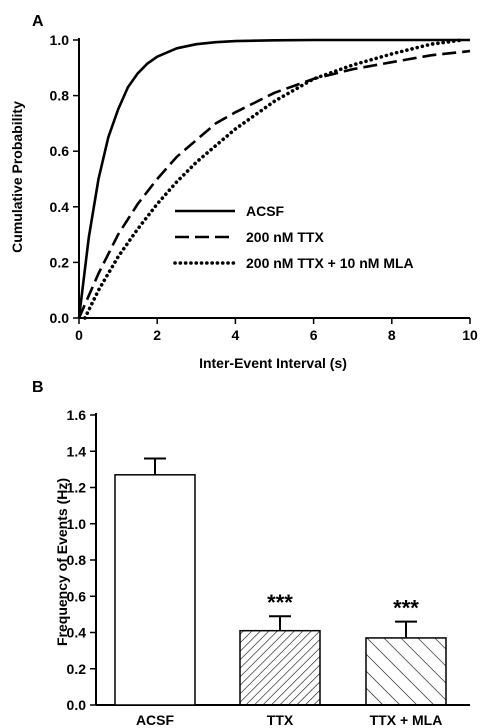  What do you see at coordinates (280, 720) in the screenshot?
I see `category-label: TTX` at bounding box center [280, 720].